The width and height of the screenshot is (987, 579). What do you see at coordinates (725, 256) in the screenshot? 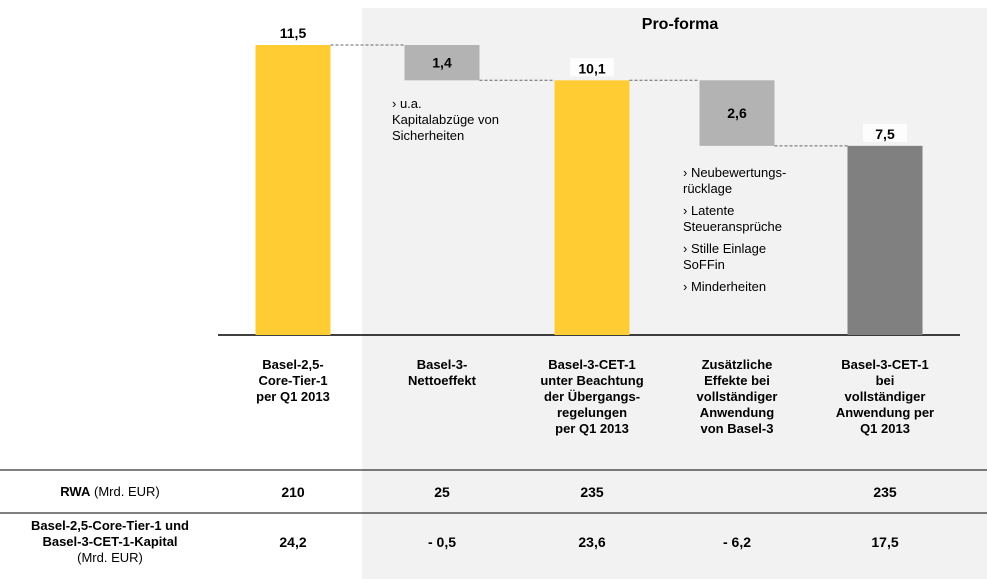
I see `annotation: › Stille Einlage SoFFin` at bounding box center [725, 256].